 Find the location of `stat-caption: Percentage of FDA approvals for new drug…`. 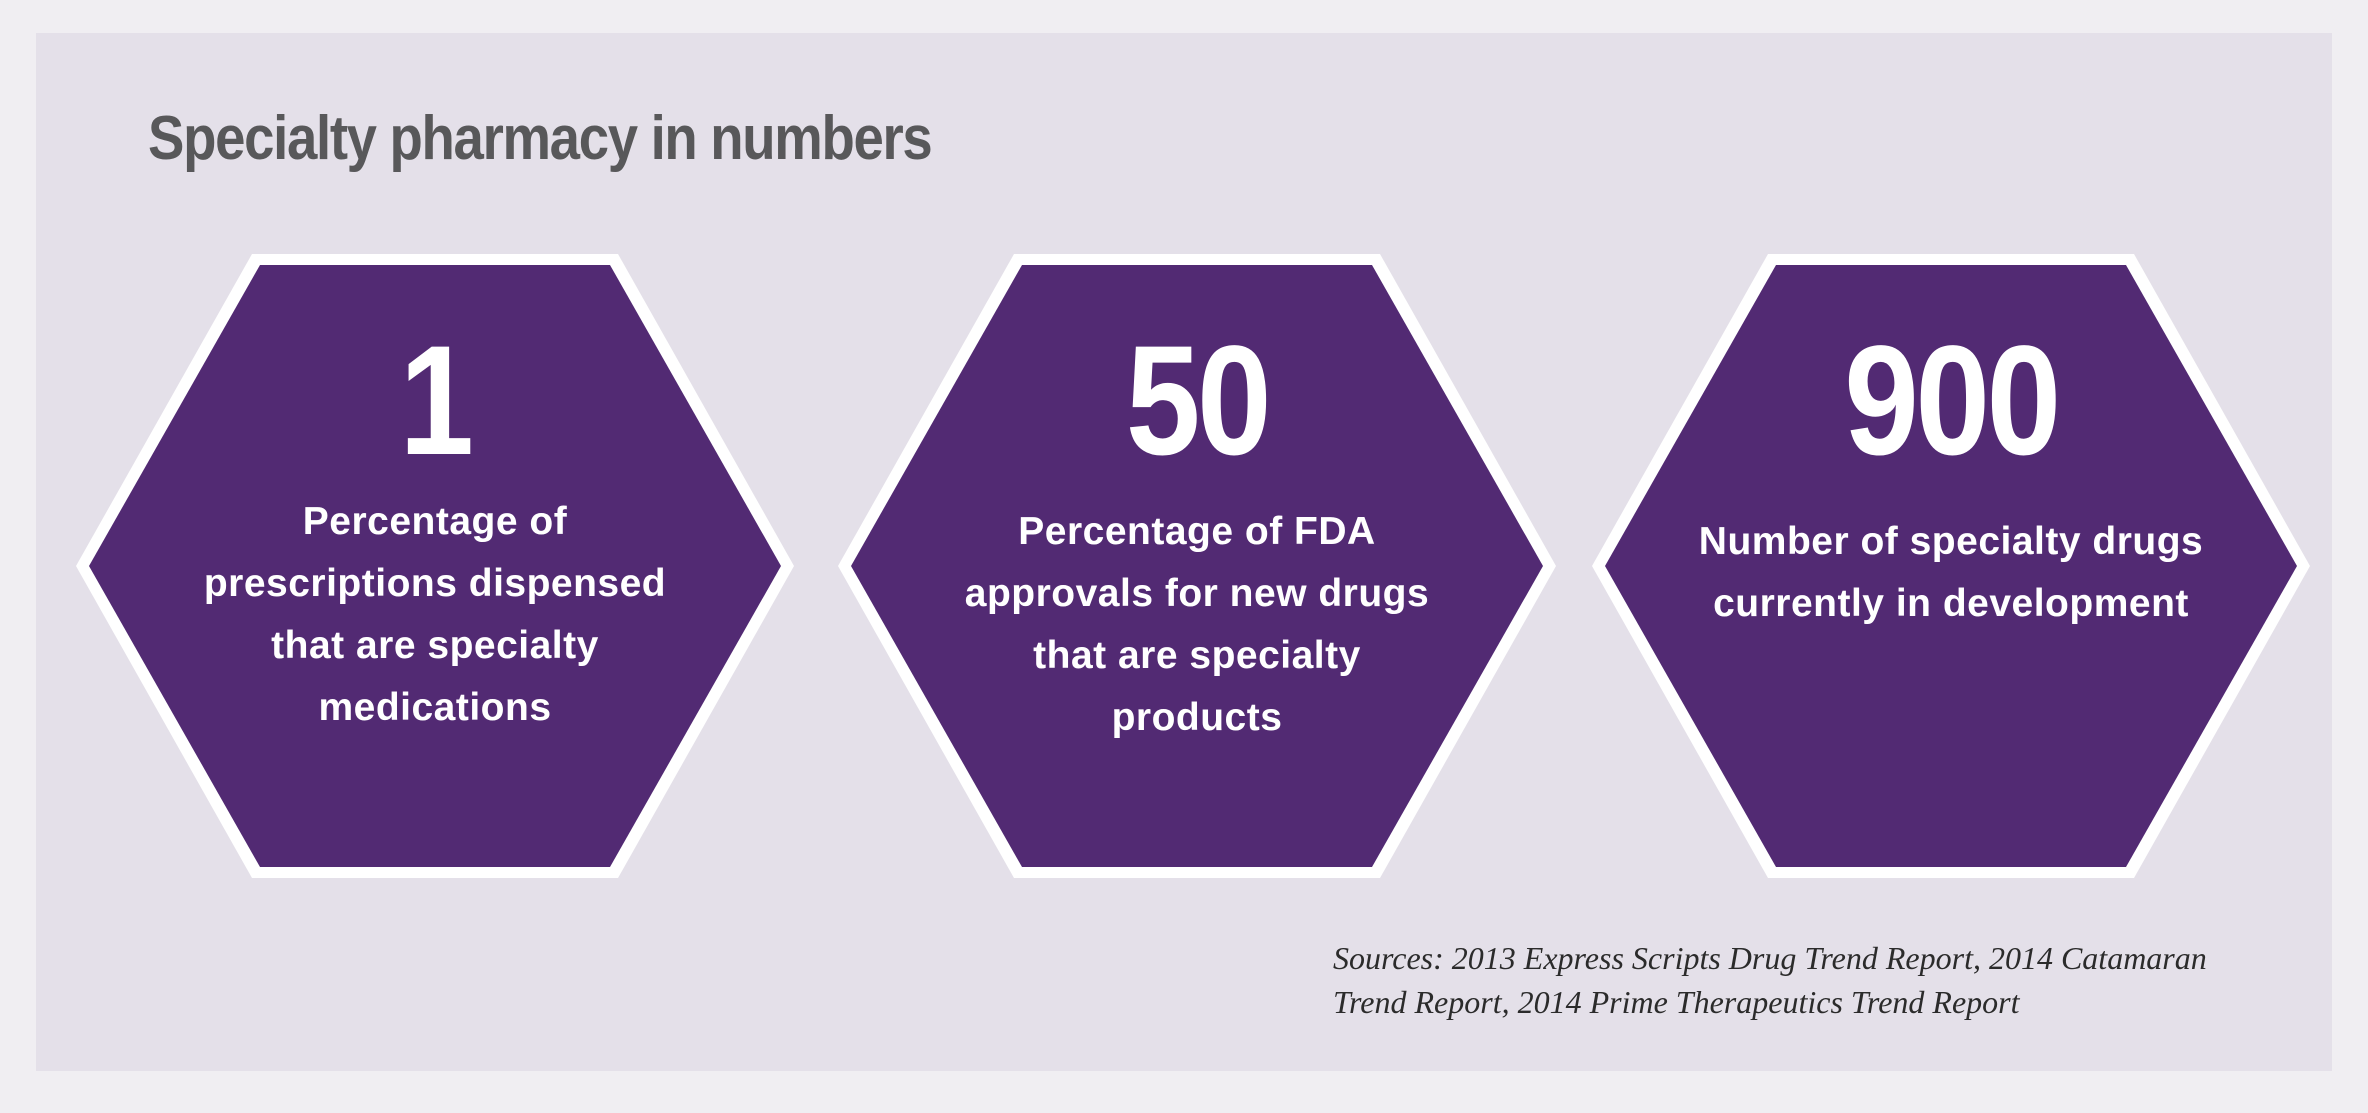

stat-caption: Percentage of FDA approvals for new drug… is located at coordinates (1197, 624).